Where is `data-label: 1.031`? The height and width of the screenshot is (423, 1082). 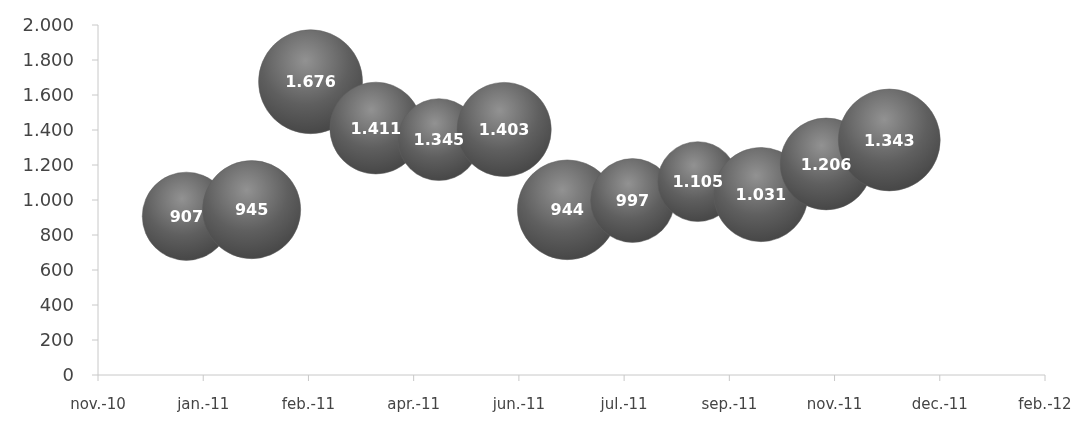 data-label: 1.031 is located at coordinates (761, 195).